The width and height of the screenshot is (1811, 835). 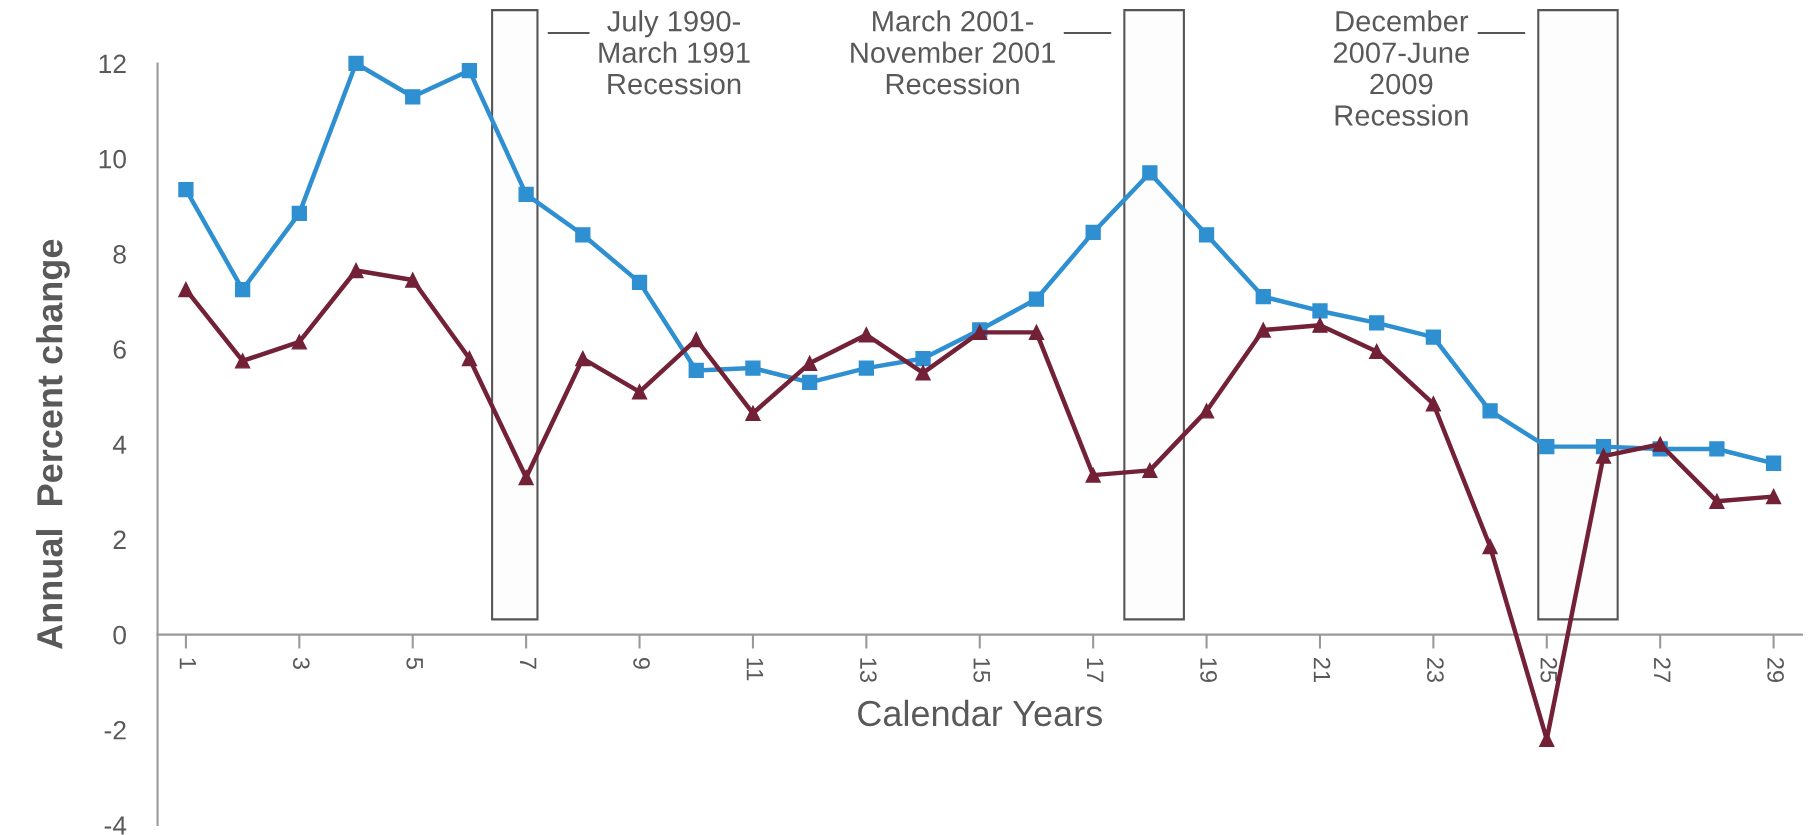 I want to click on band-label: March 2001- November 2001 Recession, so click(x=953, y=52).